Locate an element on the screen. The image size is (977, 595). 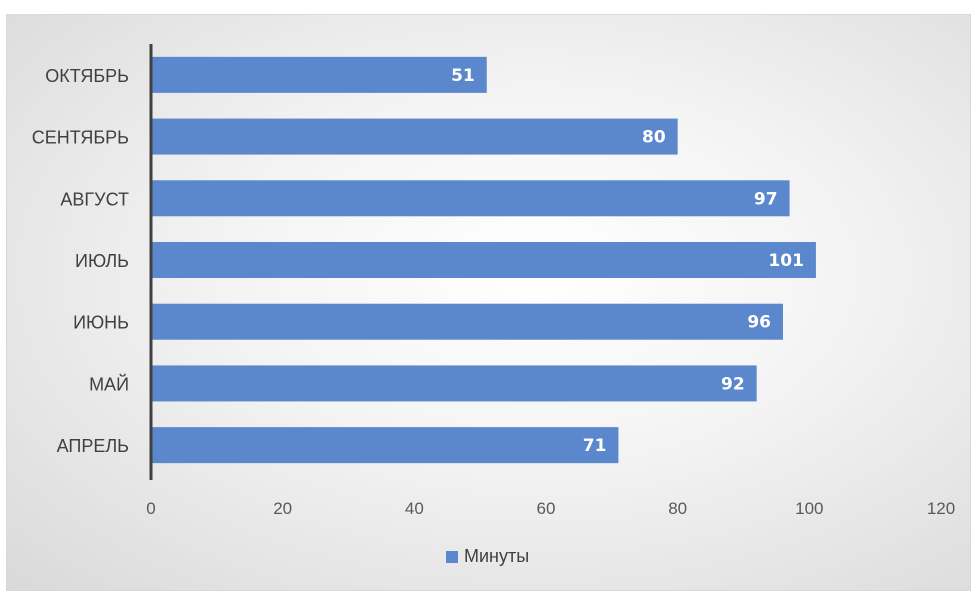
category-label: ОКТЯБРЬ is located at coordinates (87, 76).